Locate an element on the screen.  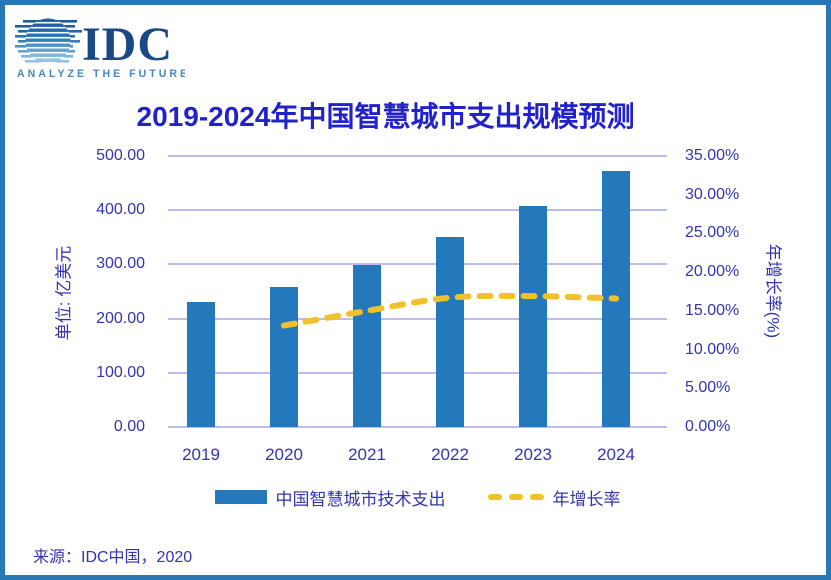
legend-item-spending: 中国智慧城市技术支出 is located at coordinates (330, 497).